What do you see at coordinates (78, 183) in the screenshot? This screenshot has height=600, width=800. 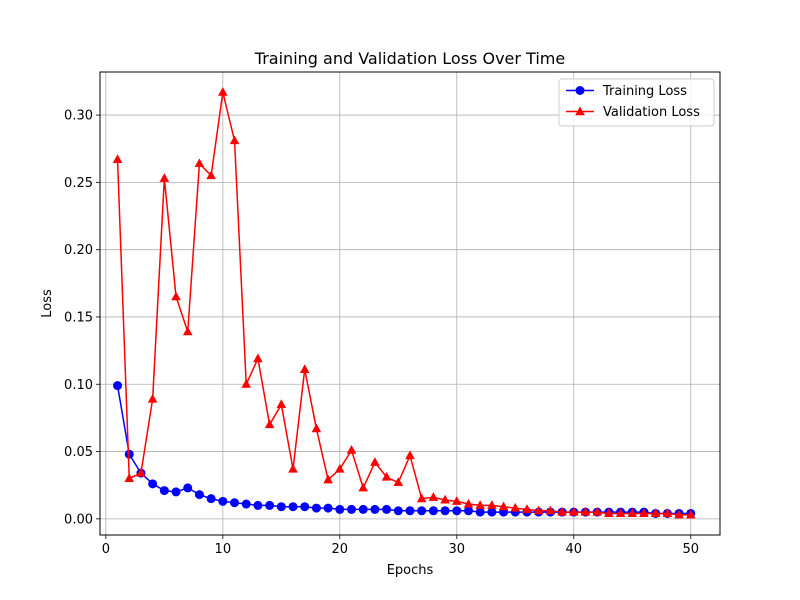 I see `y-tick-label: 0.25` at bounding box center [78, 183].